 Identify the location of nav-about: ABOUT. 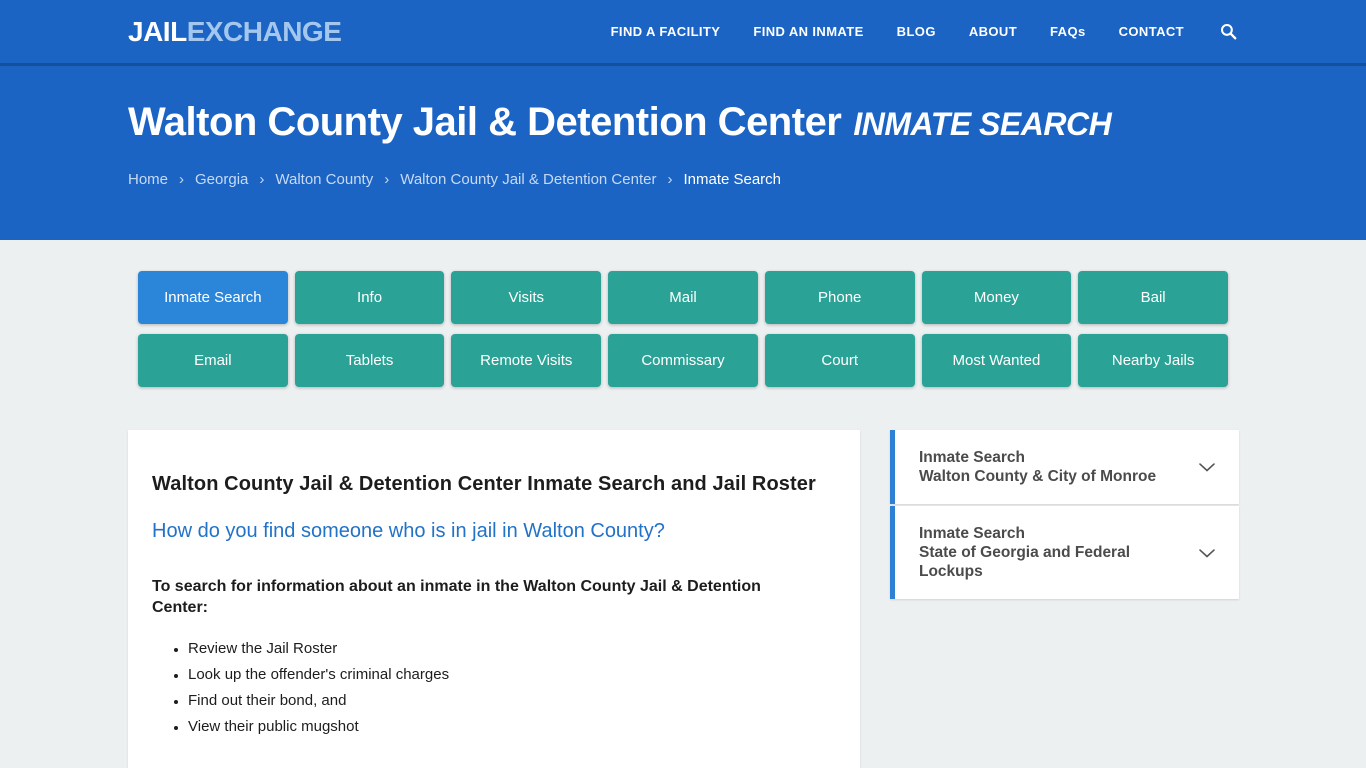
(993, 31).